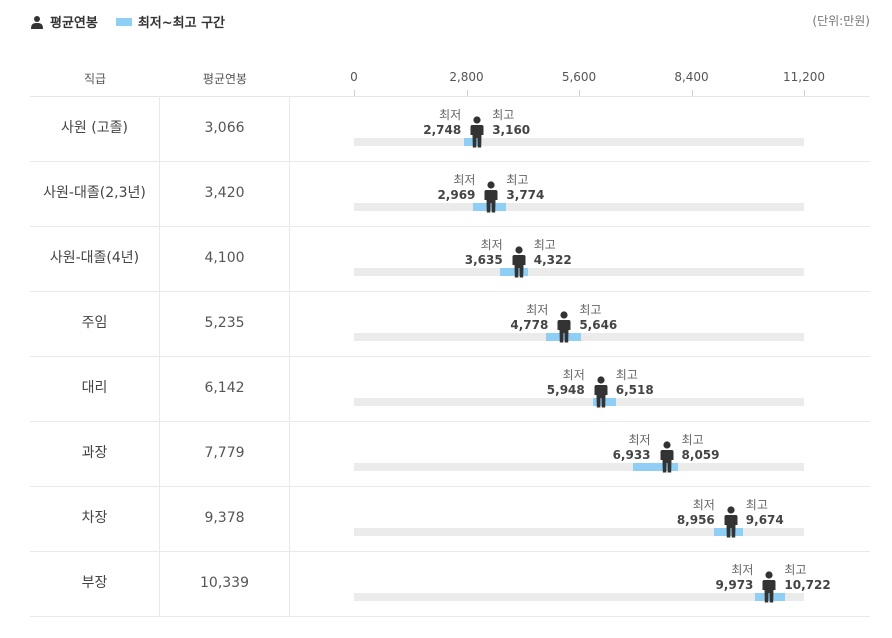  I want to click on rank-cell: 대리, so click(95, 388).